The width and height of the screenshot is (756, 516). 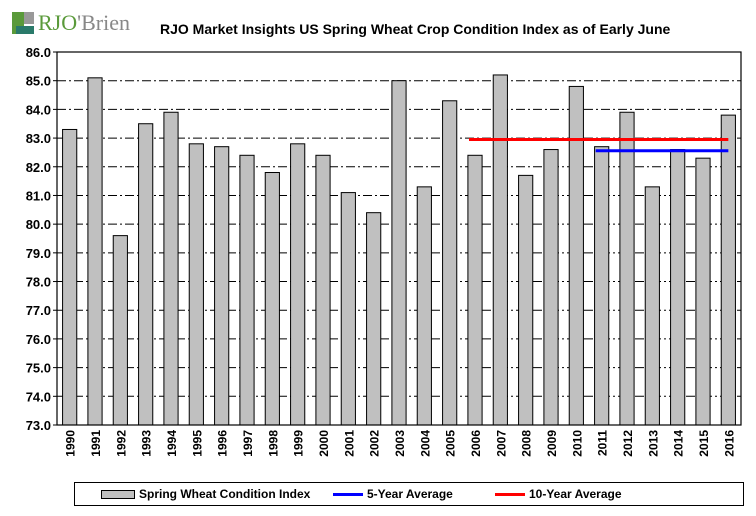 What do you see at coordinates (38, 109) in the screenshot?
I see `y-tick-label: 84.0` at bounding box center [38, 109].